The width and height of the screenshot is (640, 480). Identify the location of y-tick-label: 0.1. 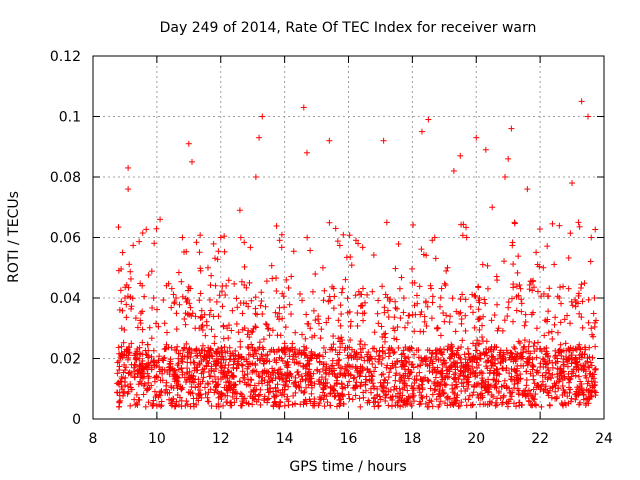
(70, 118).